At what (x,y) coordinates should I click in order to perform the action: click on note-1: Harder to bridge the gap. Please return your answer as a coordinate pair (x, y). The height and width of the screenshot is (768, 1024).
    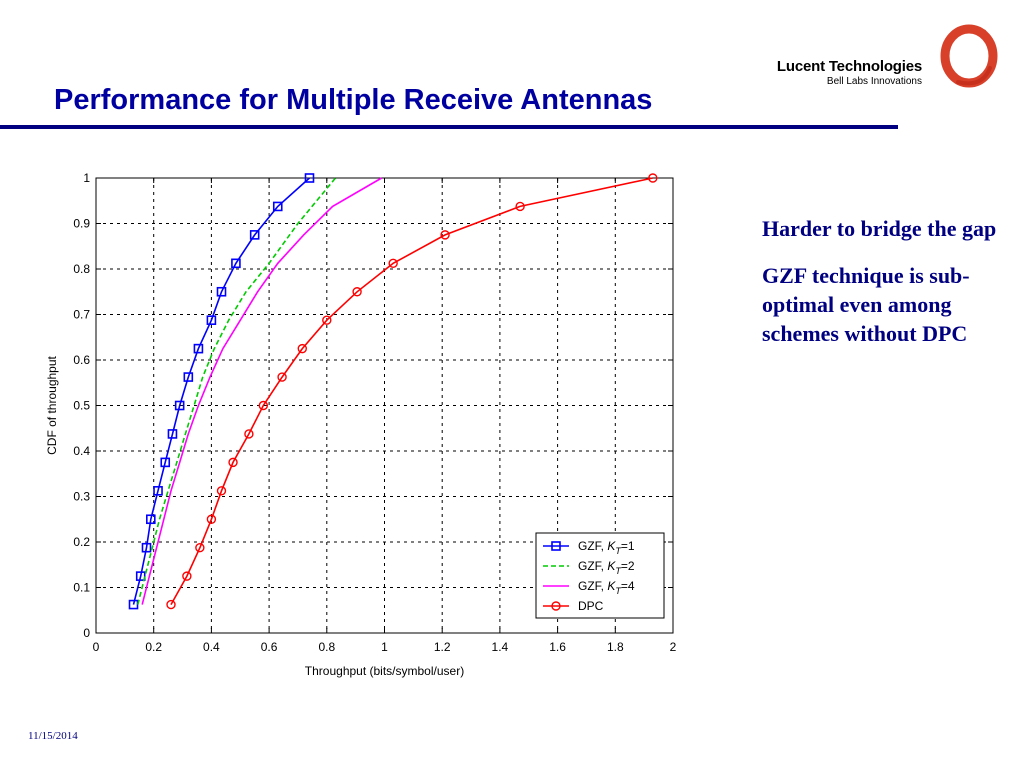
    Looking at the image, I should click on (879, 228).